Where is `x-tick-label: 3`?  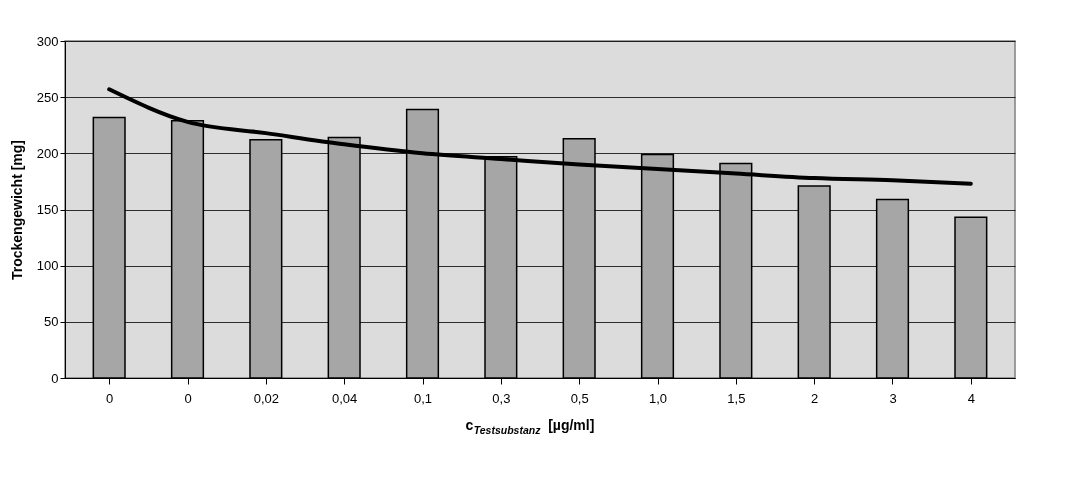
x-tick-label: 3 is located at coordinates (893, 398).